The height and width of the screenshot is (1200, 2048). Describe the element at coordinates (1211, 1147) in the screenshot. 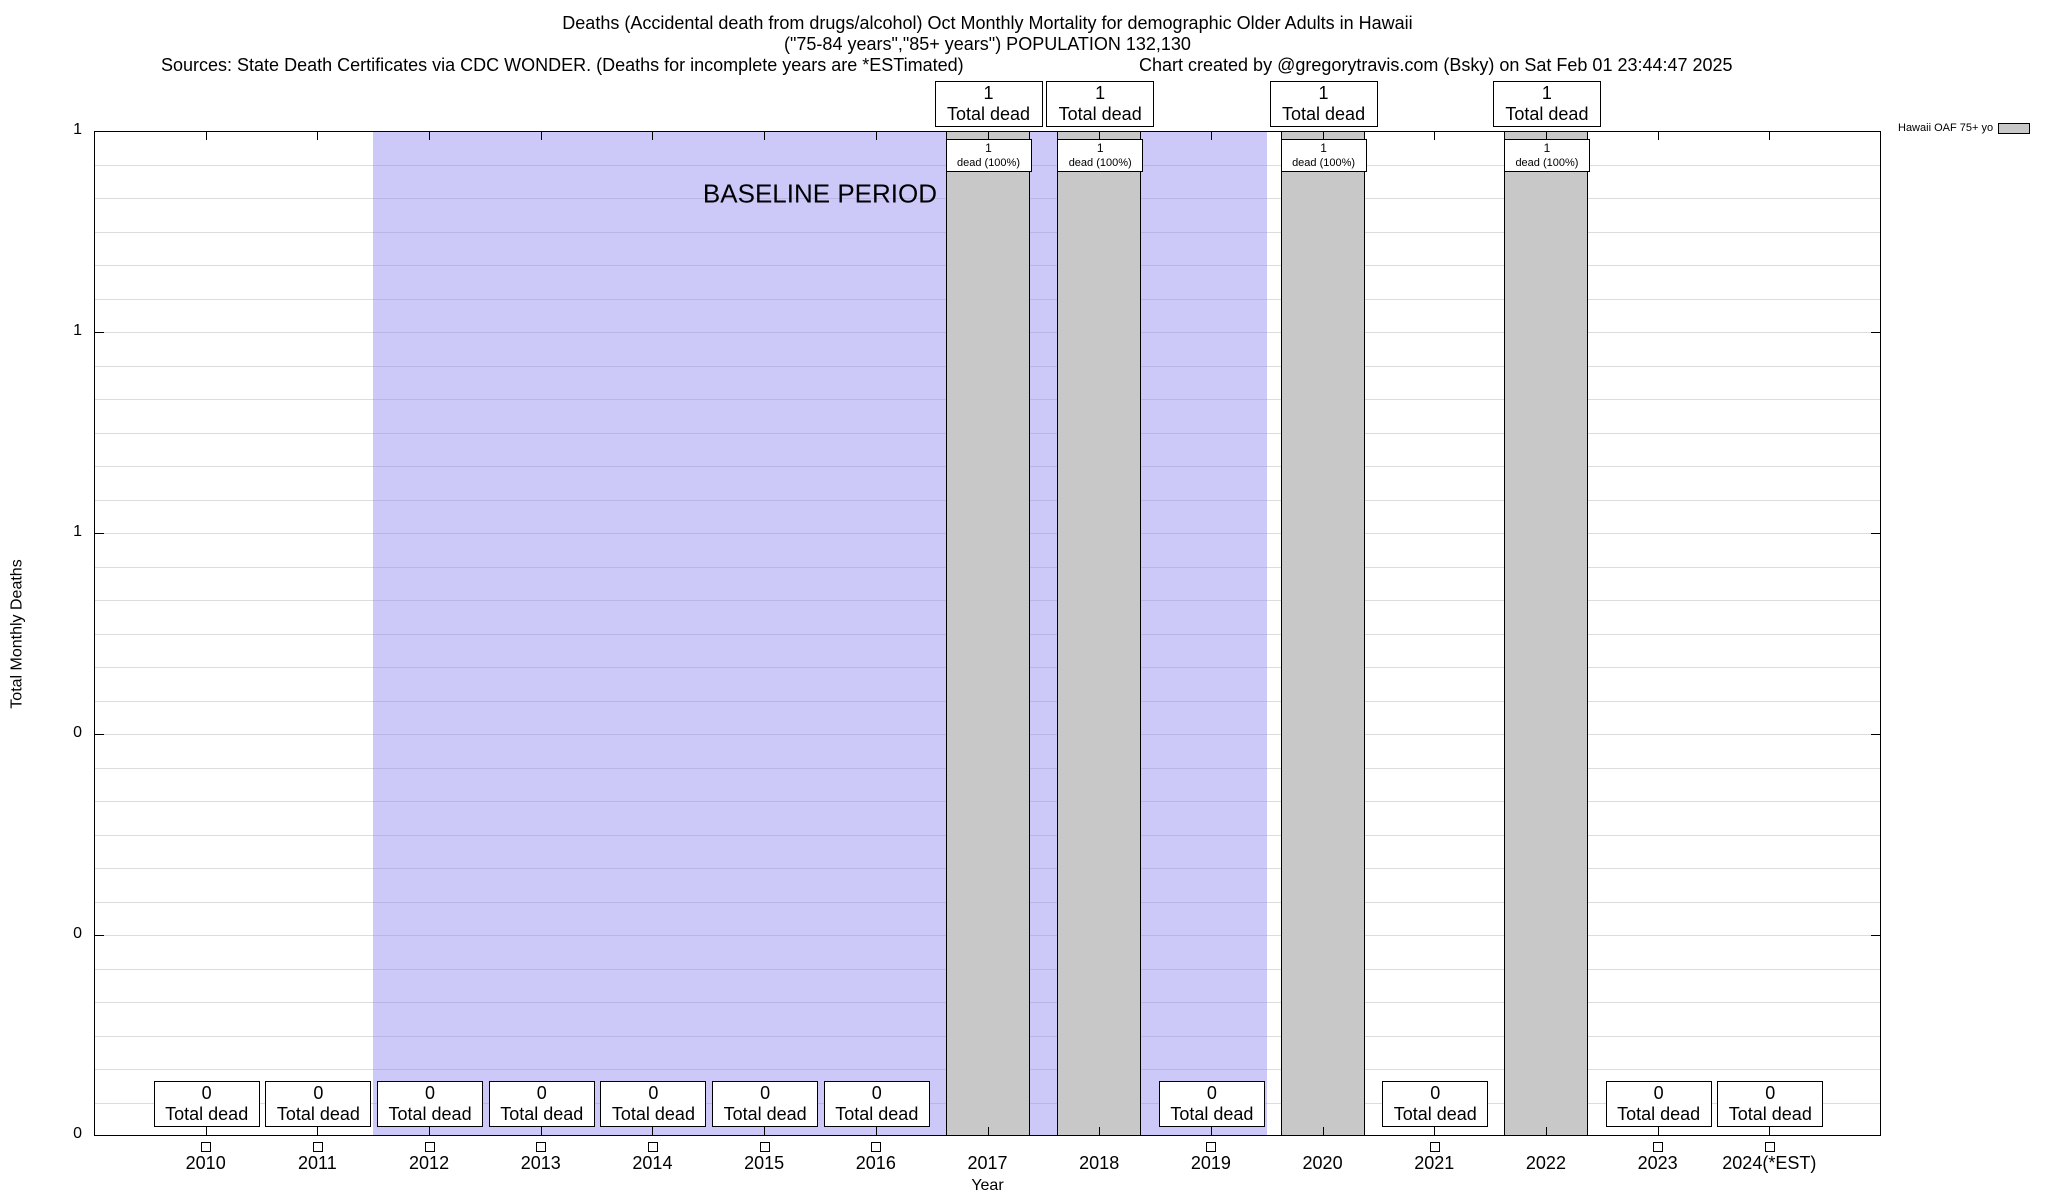

I see `data-point-marker-2019` at that location.